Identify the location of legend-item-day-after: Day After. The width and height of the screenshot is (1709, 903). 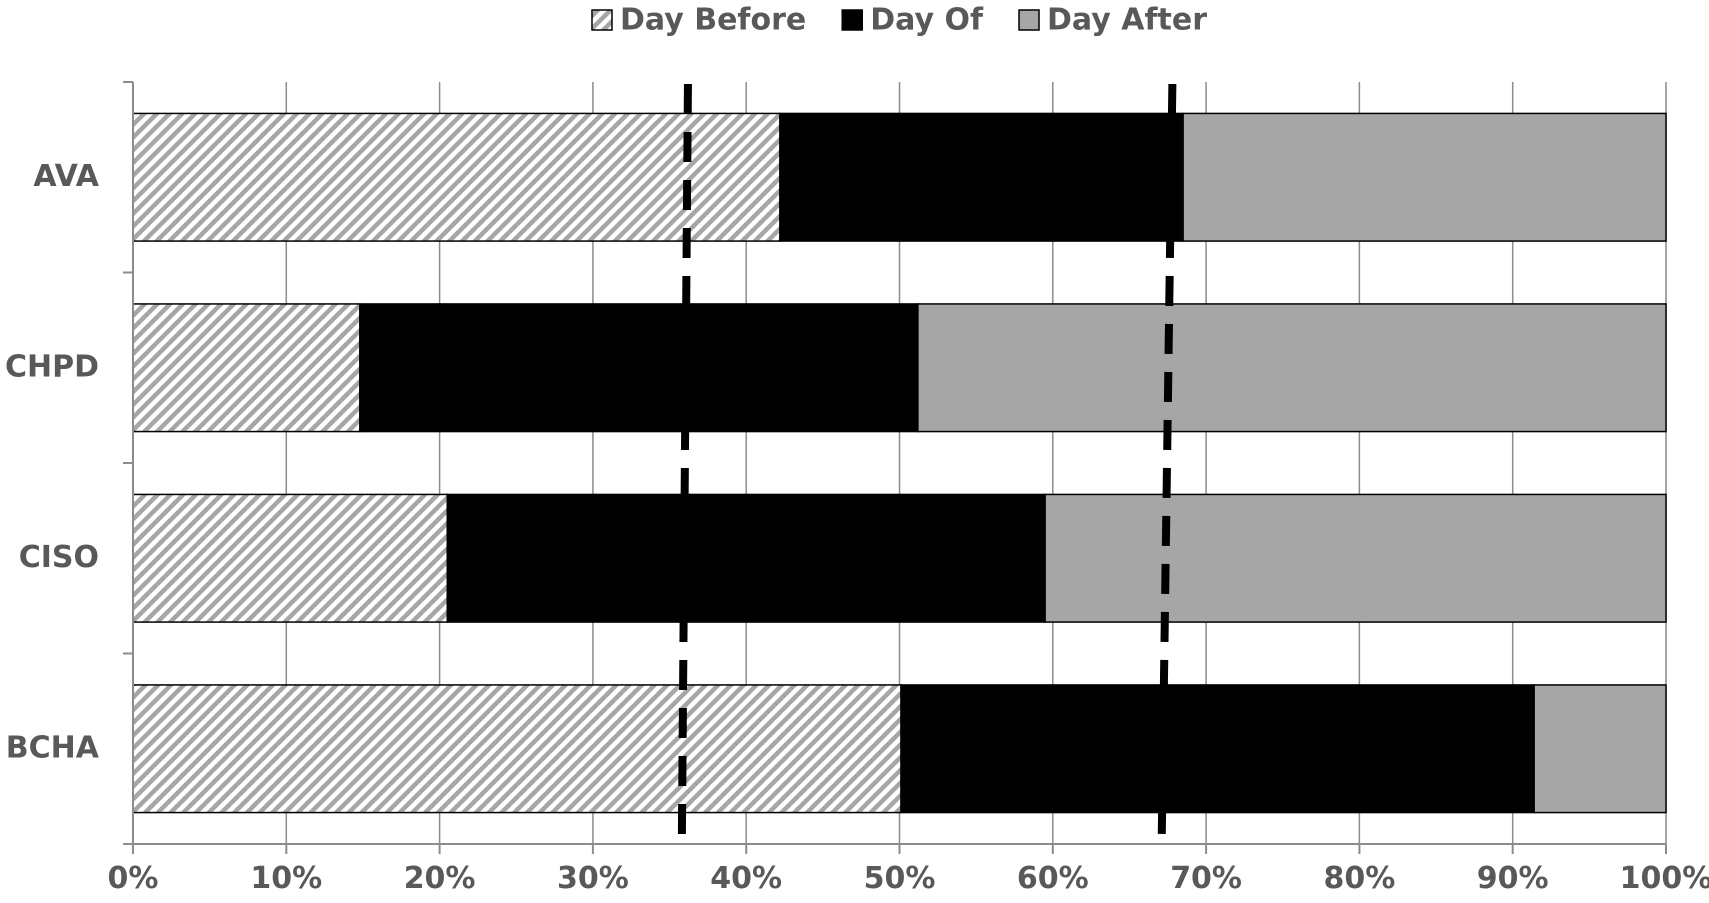
(1112, 20).